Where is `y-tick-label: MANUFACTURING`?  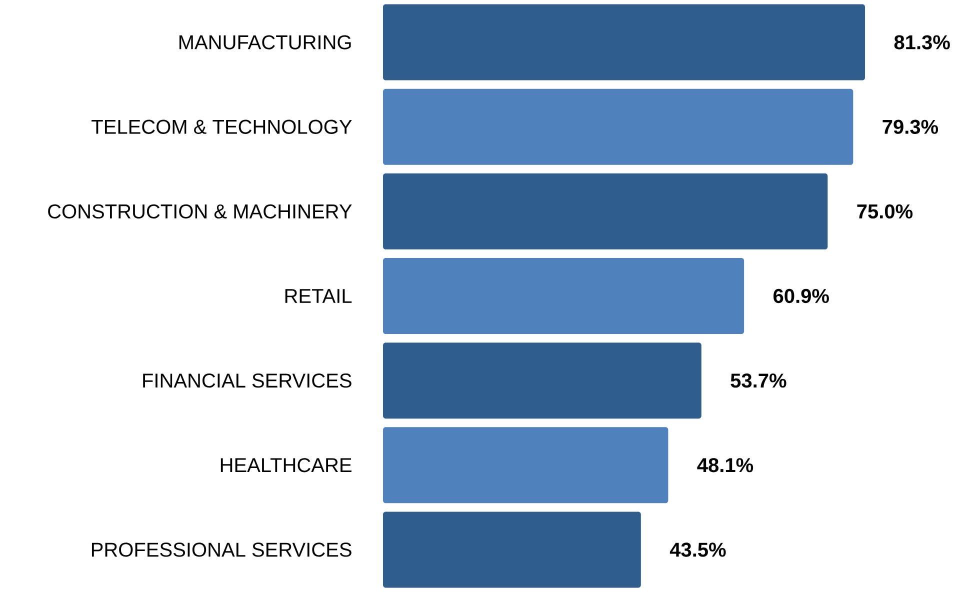
y-tick-label: MANUFACTURING is located at coordinates (265, 42).